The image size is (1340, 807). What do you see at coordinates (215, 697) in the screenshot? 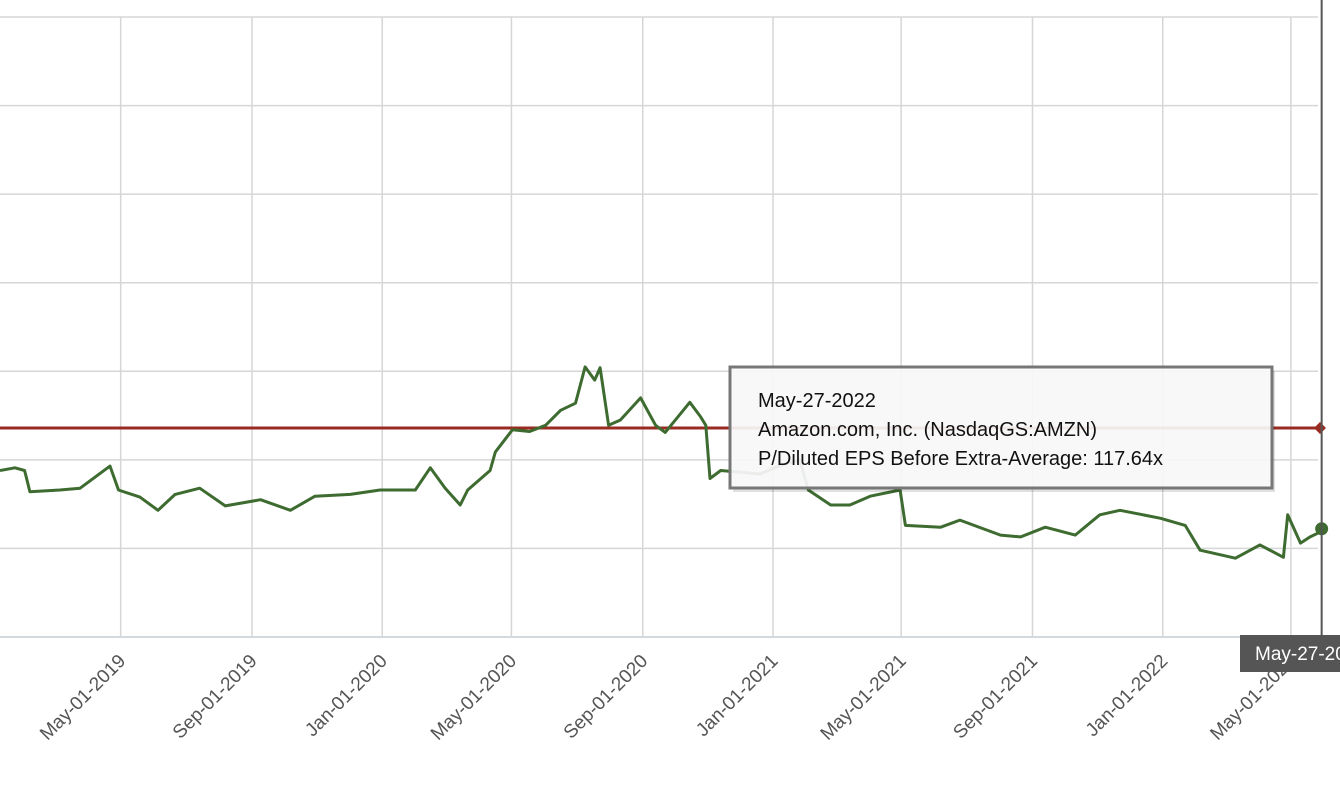
I see `x-tick-label: Sep-01-2019` at bounding box center [215, 697].